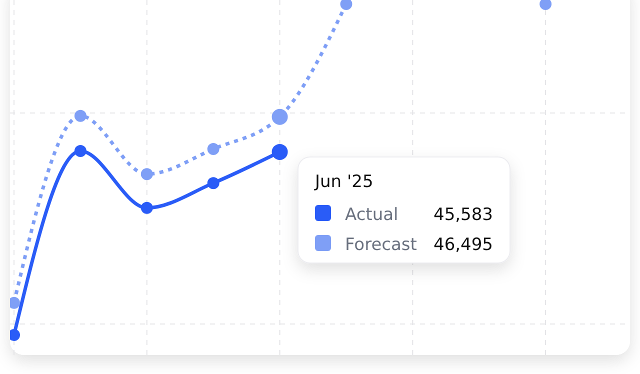 This screenshot has height=374, width=640. Describe the element at coordinates (344, 182) in the screenshot. I see `legend-title: Jun '25` at that location.